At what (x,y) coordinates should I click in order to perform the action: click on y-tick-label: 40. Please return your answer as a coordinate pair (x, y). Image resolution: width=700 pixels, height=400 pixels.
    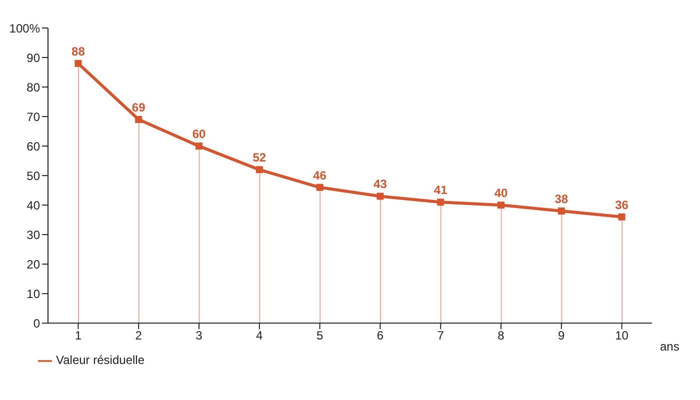
    Looking at the image, I should click on (33, 205).